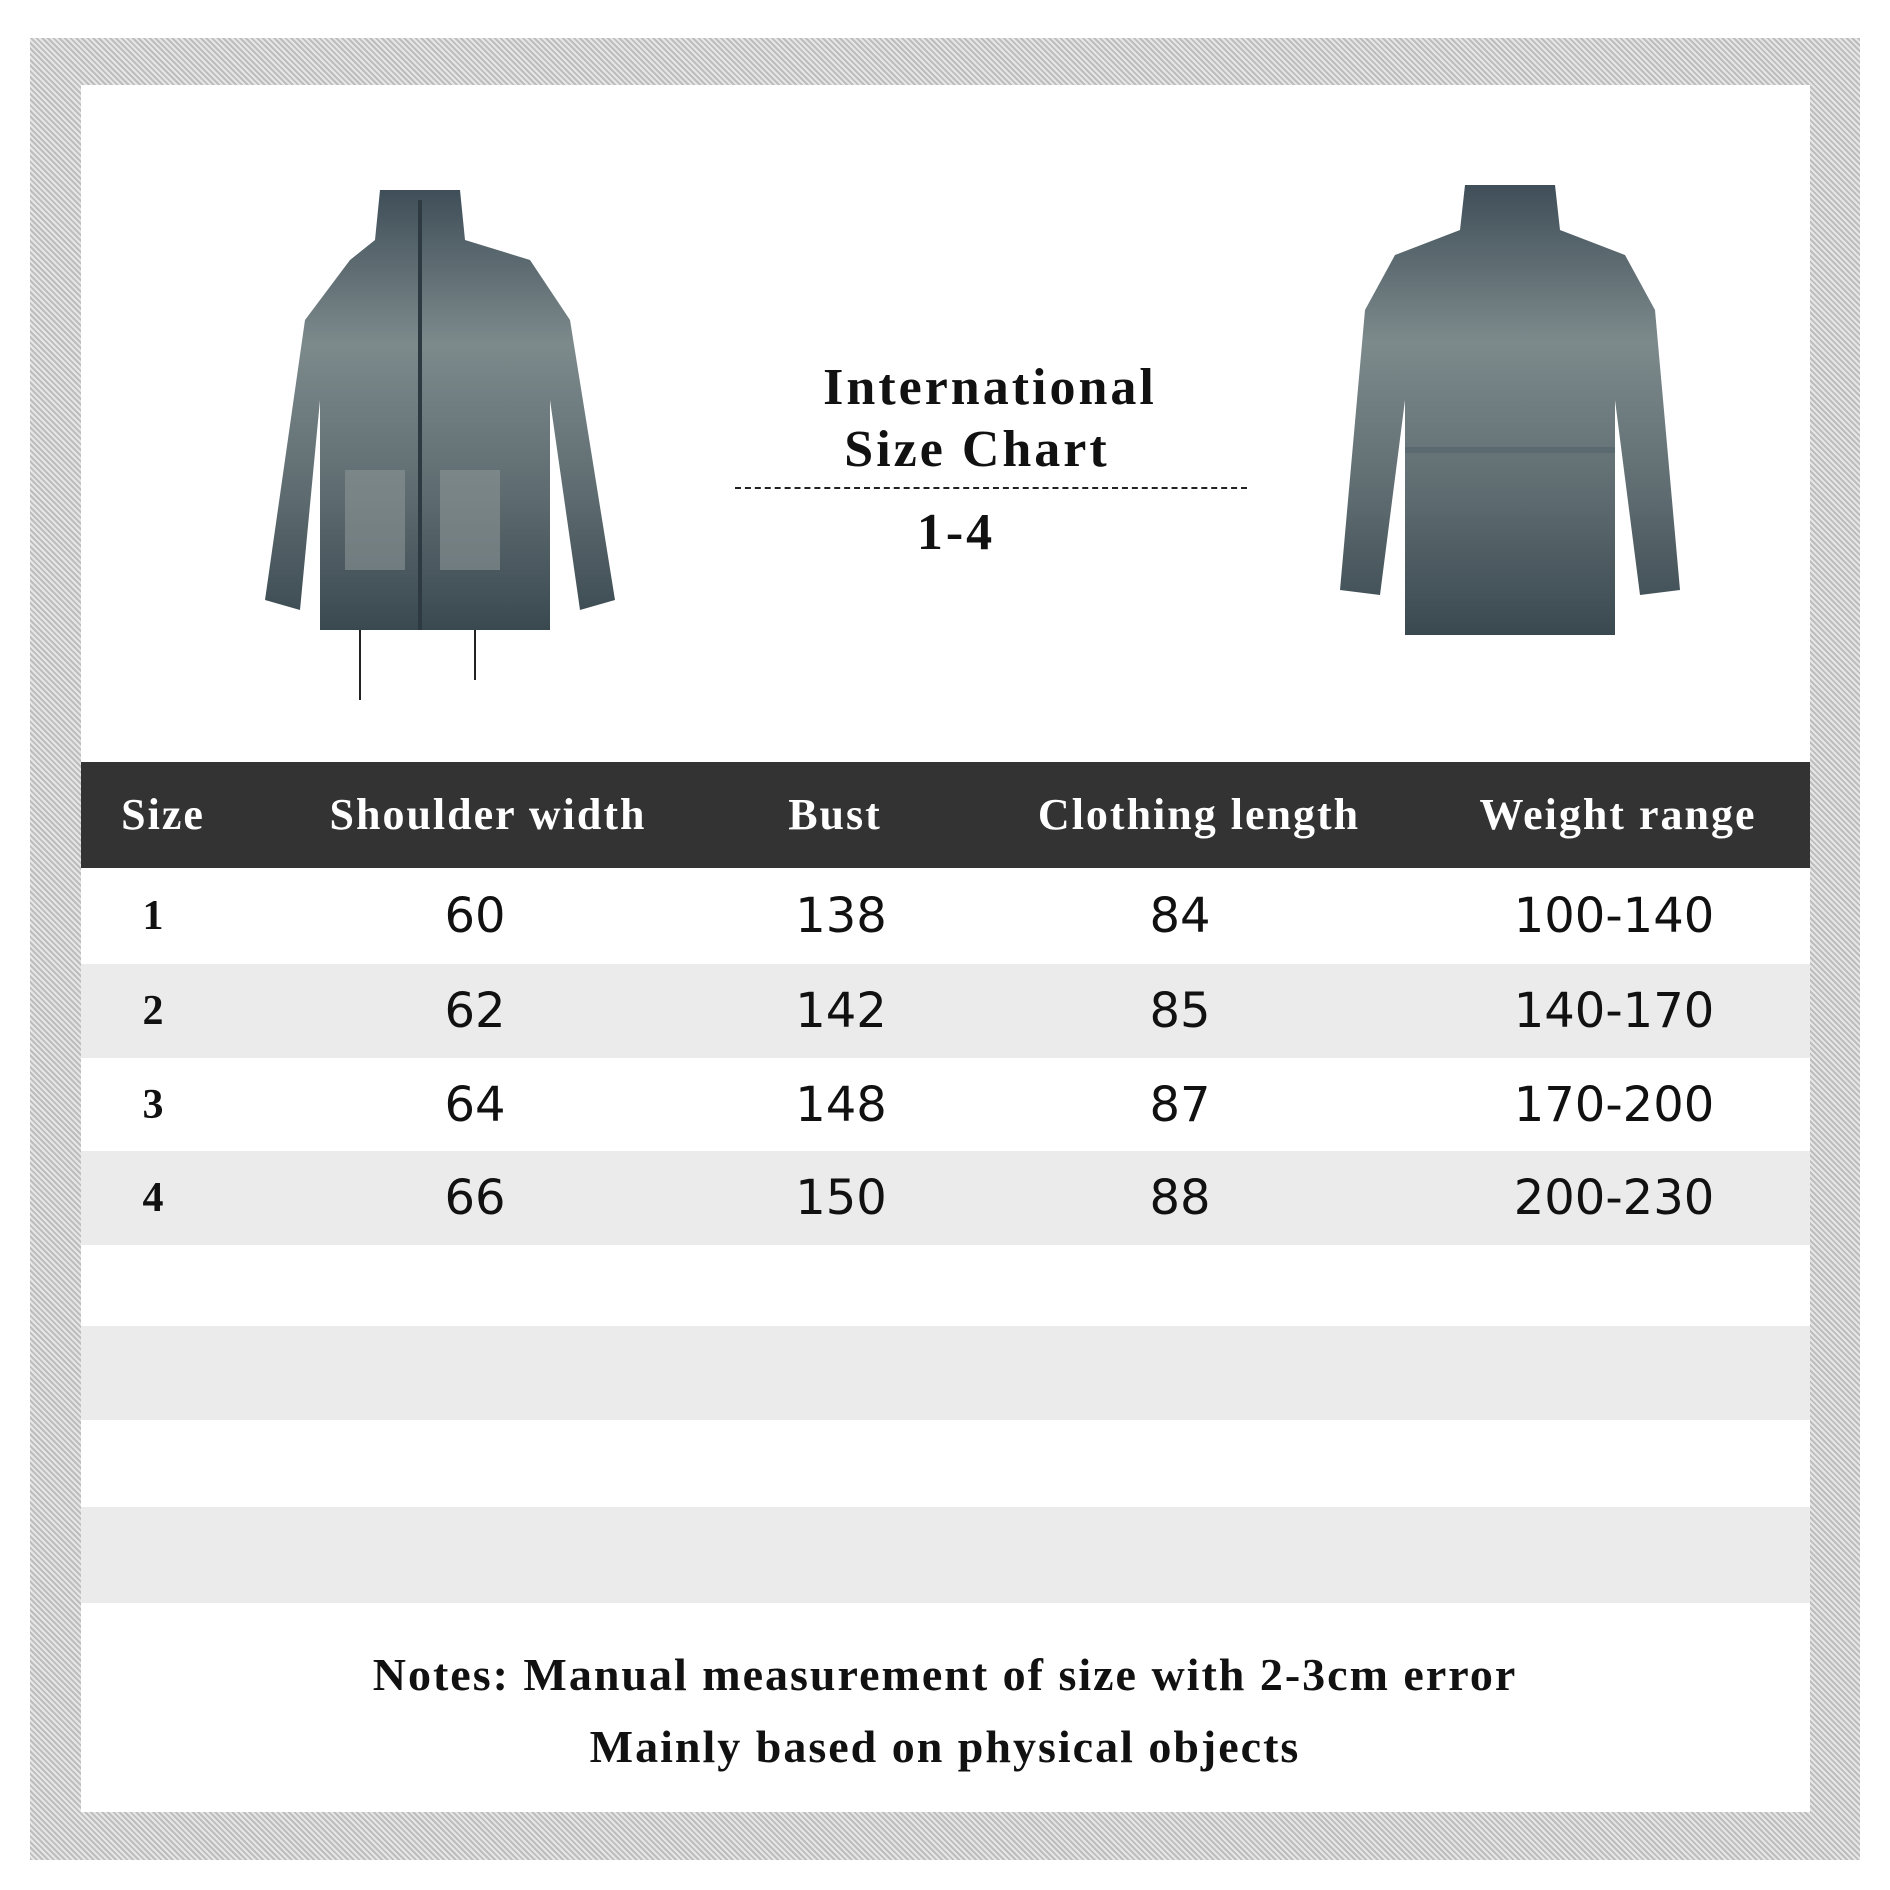 The image size is (1890, 1890). I want to click on cell-size: 2, so click(153, 1011).